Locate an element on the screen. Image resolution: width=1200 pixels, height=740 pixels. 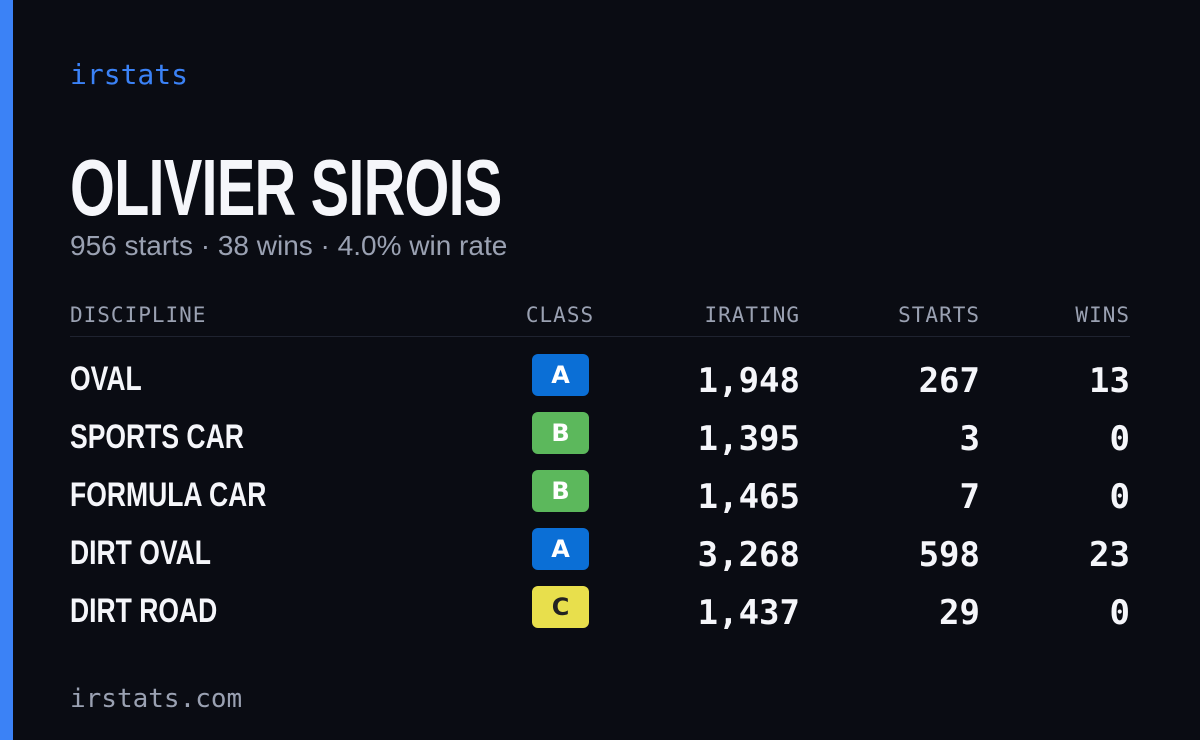
column-header: STARTS is located at coordinates (939, 315).